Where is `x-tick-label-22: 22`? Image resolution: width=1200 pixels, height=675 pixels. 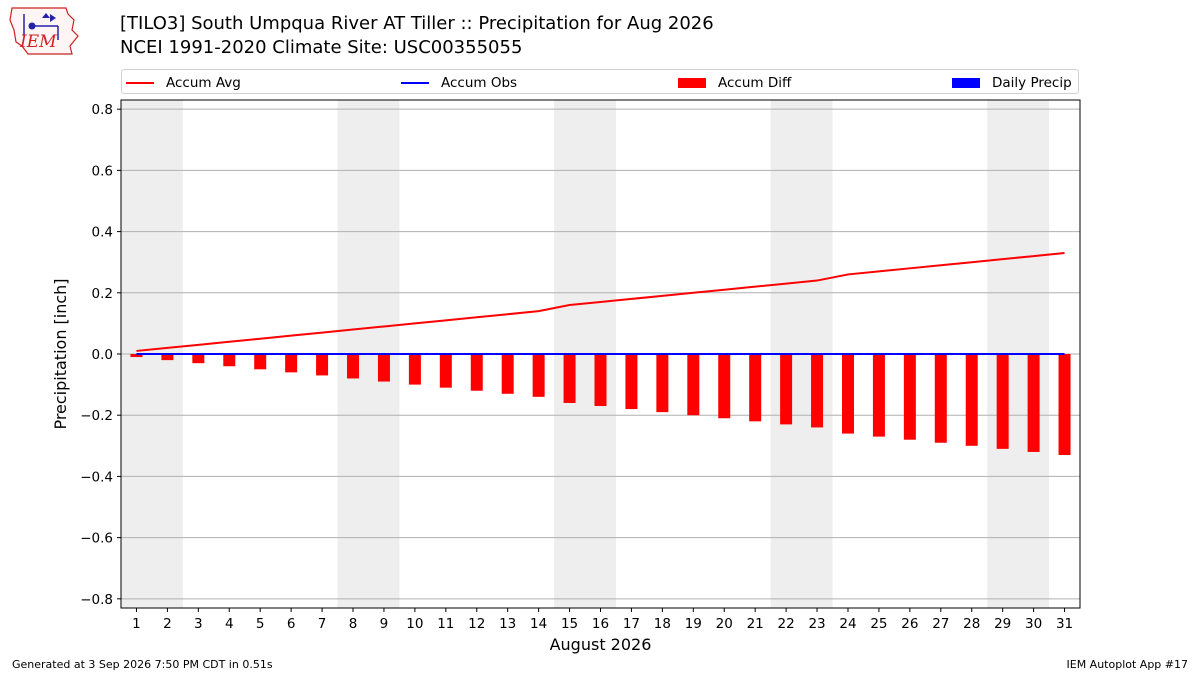
x-tick-label-22: 22 is located at coordinates (786, 624).